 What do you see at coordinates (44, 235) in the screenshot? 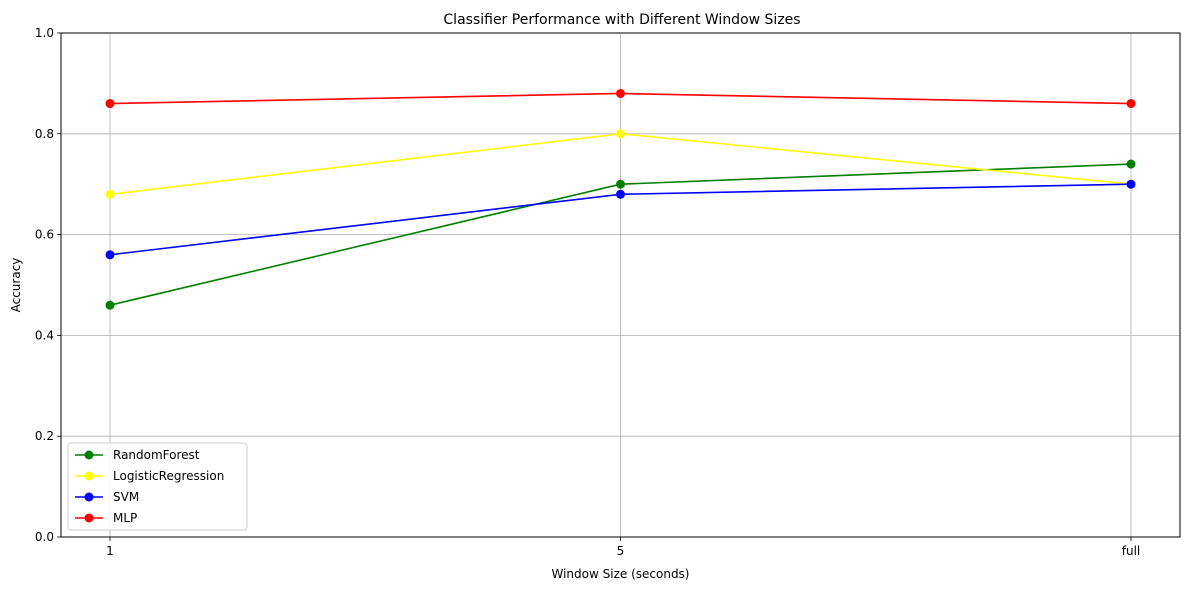
I see `y-tick-label: 0.6` at bounding box center [44, 235].